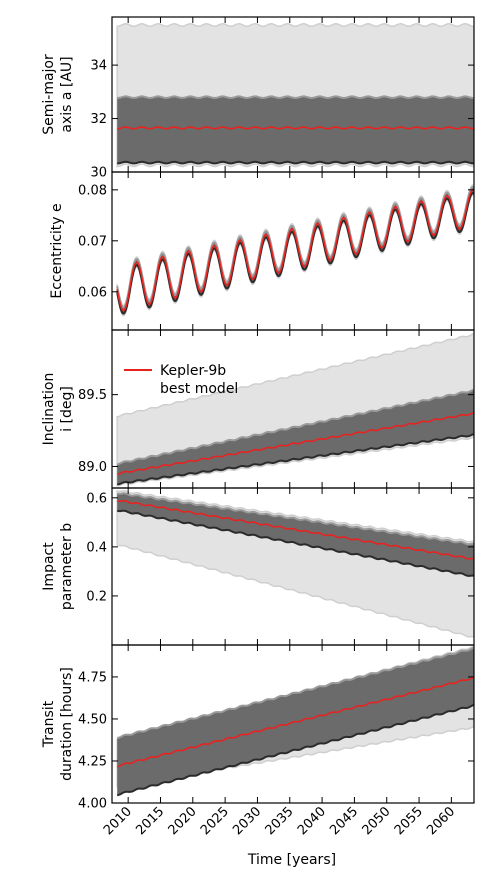 The height and width of the screenshot is (883, 491). I want to click on legend: Kepler-9b best model, so click(181, 380).